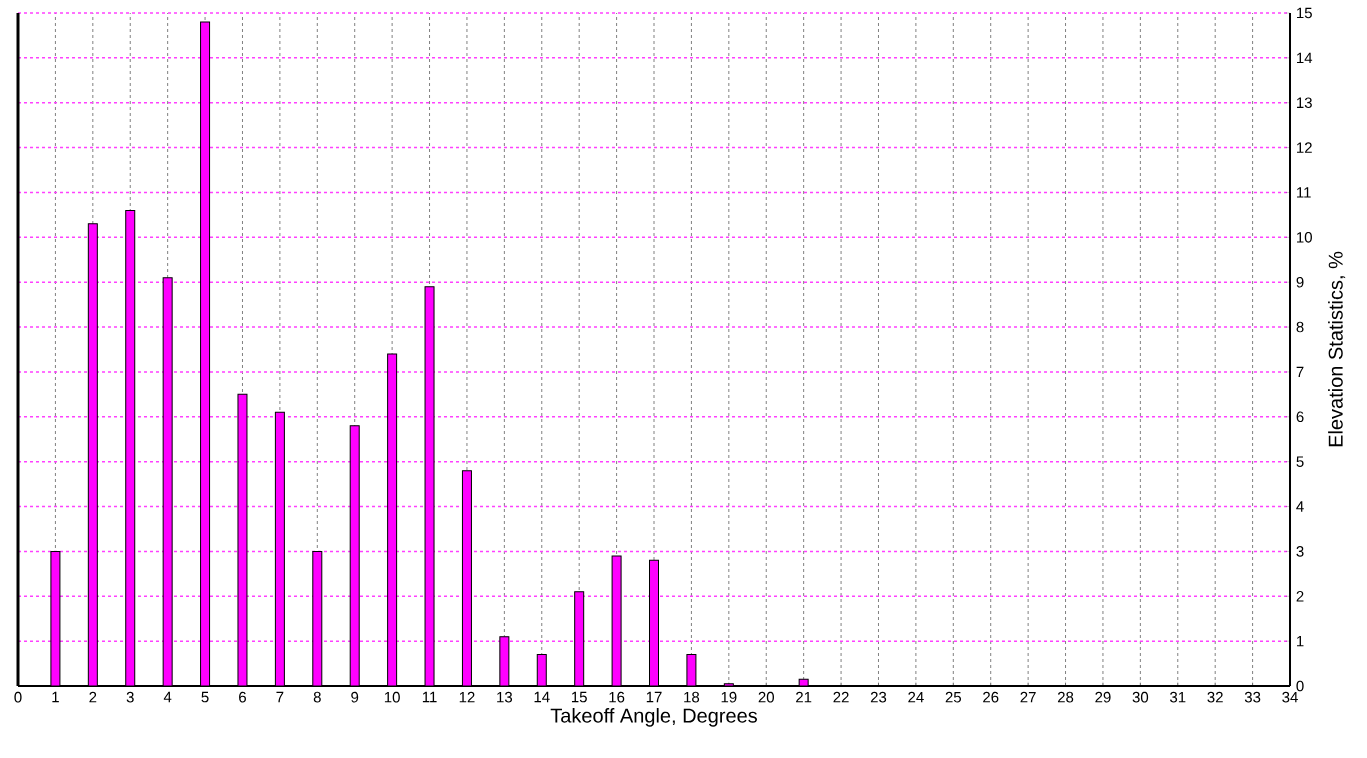 This screenshot has width=1367, height=758. Describe the element at coordinates (205, 697) in the screenshot. I see `x-tick-label: 5` at that location.